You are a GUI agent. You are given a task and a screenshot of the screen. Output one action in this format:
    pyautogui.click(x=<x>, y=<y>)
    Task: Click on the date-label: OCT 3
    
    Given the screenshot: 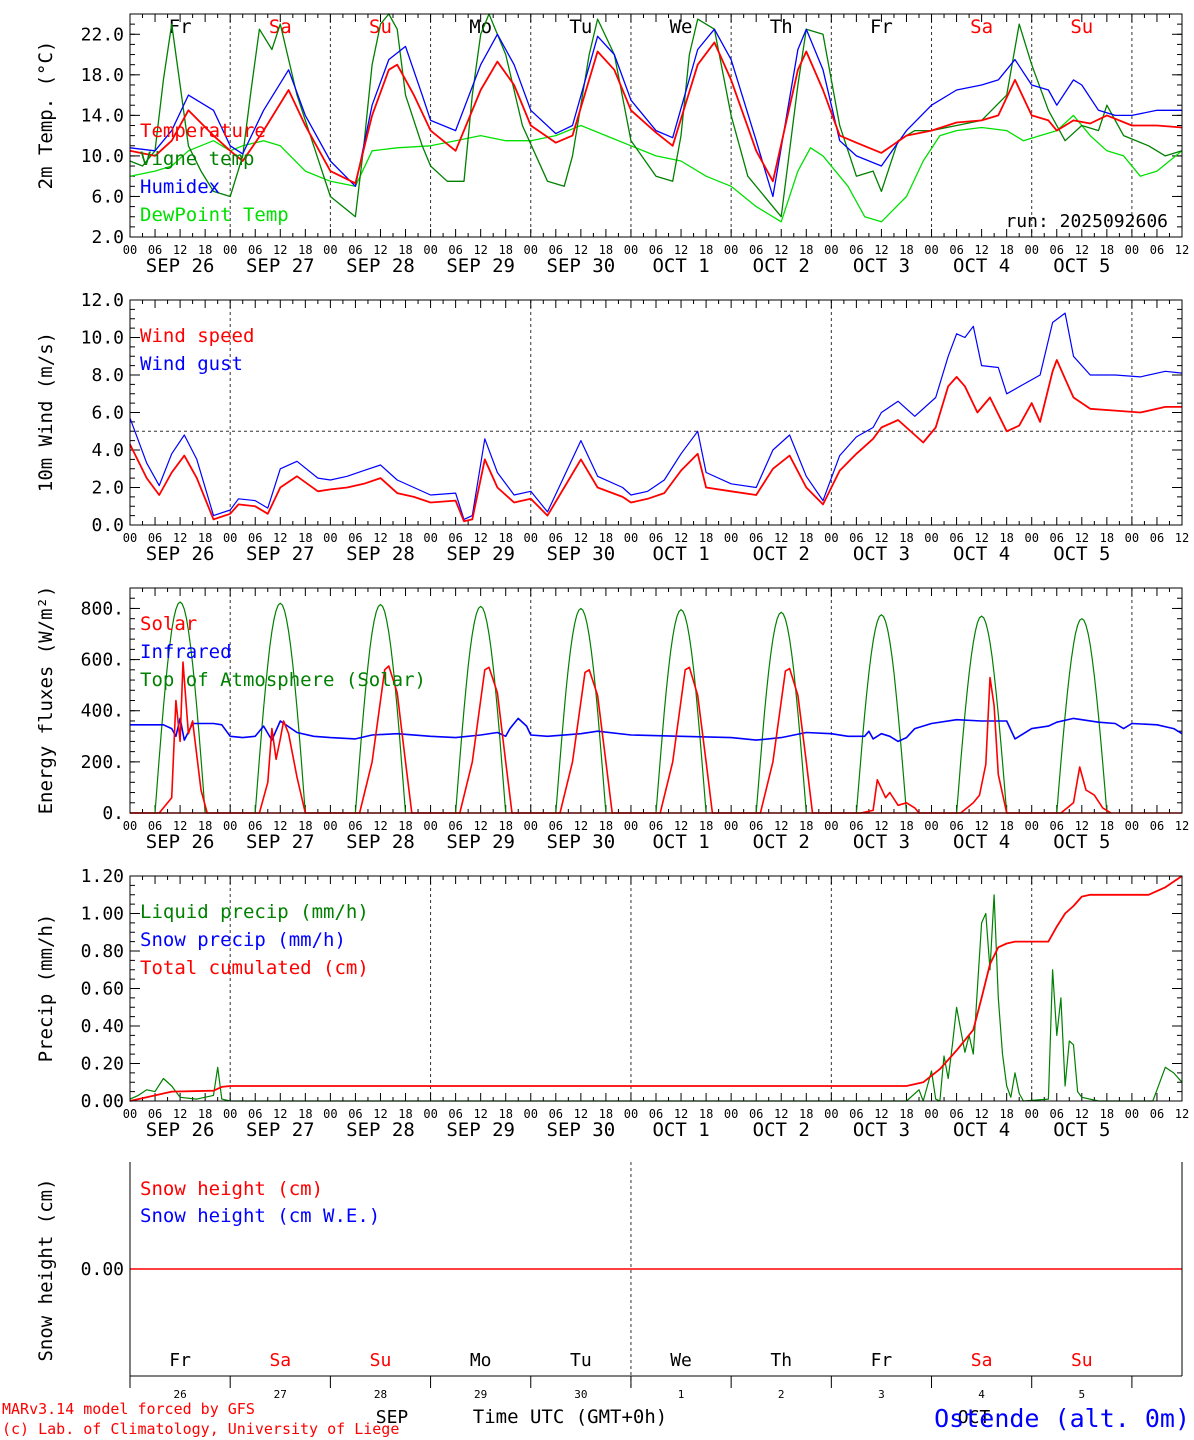 What is the action you would take?
    pyautogui.click(x=881, y=554)
    